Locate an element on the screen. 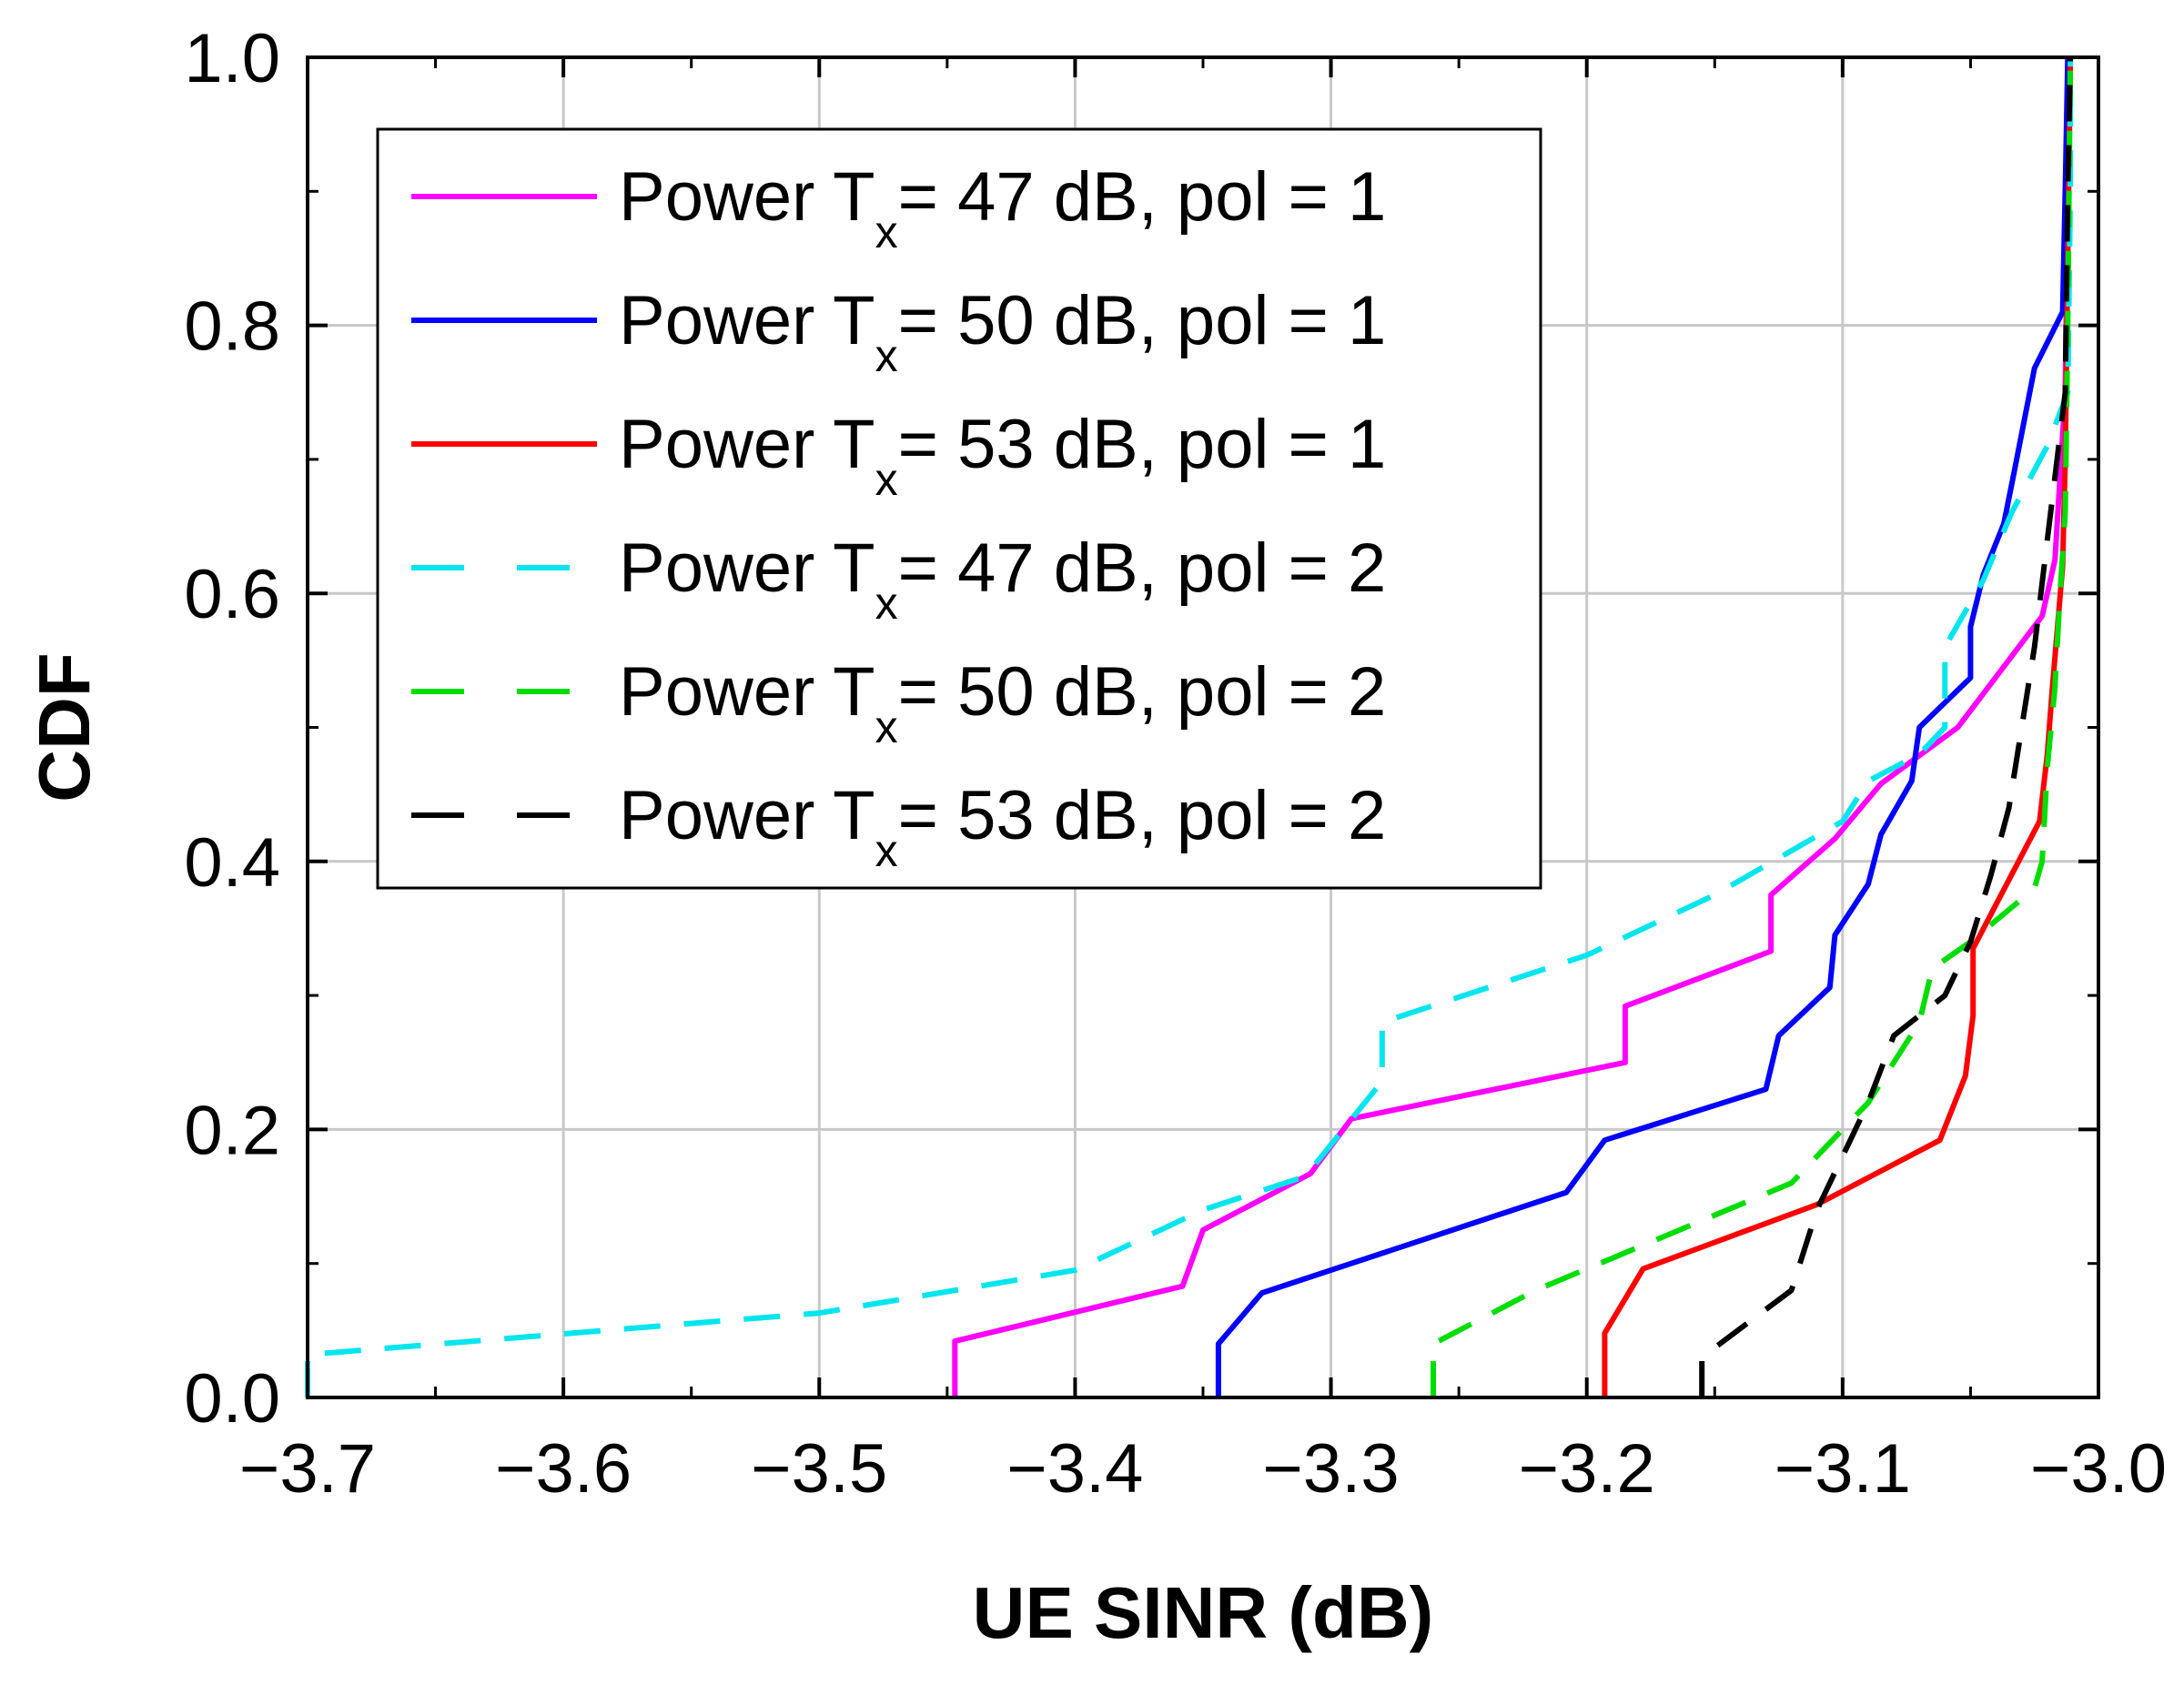 The width and height of the screenshot is (2184, 1695). legend-label-suffix: = 53 dB, pol = 1 is located at coordinates (1142, 445).